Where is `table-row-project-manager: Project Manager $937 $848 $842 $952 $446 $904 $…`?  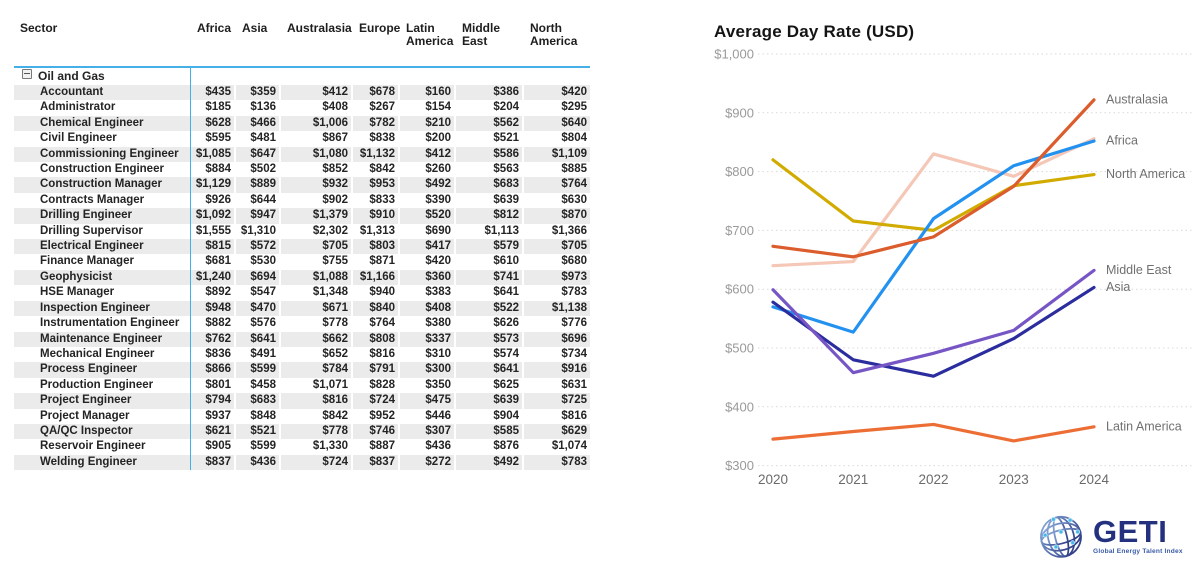
table-row-project-manager: Project Manager $937 $848 $842 $952 $446 $904 $… is located at coordinates (302, 416).